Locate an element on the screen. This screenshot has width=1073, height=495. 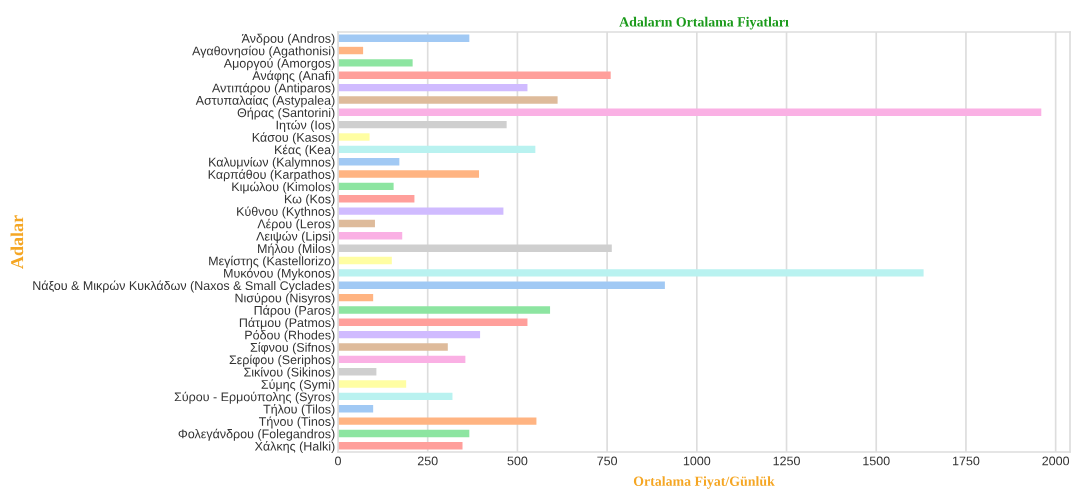
y-tick-label: Κιμώλου (Kimolos) is located at coordinates (283, 187).